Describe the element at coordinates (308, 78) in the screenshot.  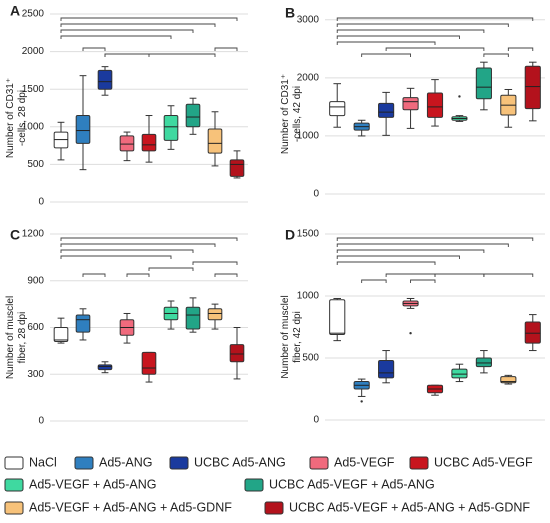
I see `y-tick-label: 2000` at that location.